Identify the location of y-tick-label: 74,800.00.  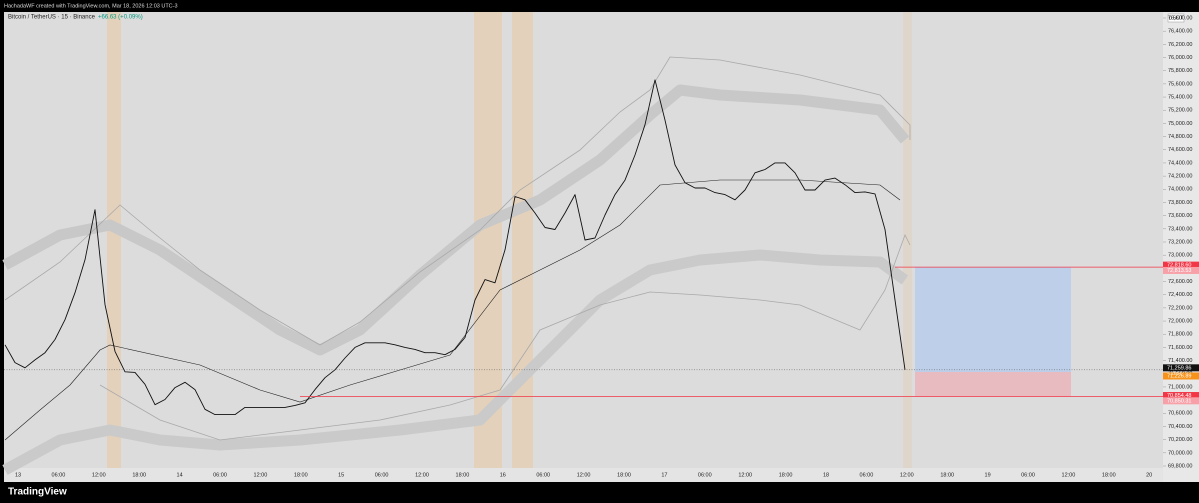
(1180, 137).